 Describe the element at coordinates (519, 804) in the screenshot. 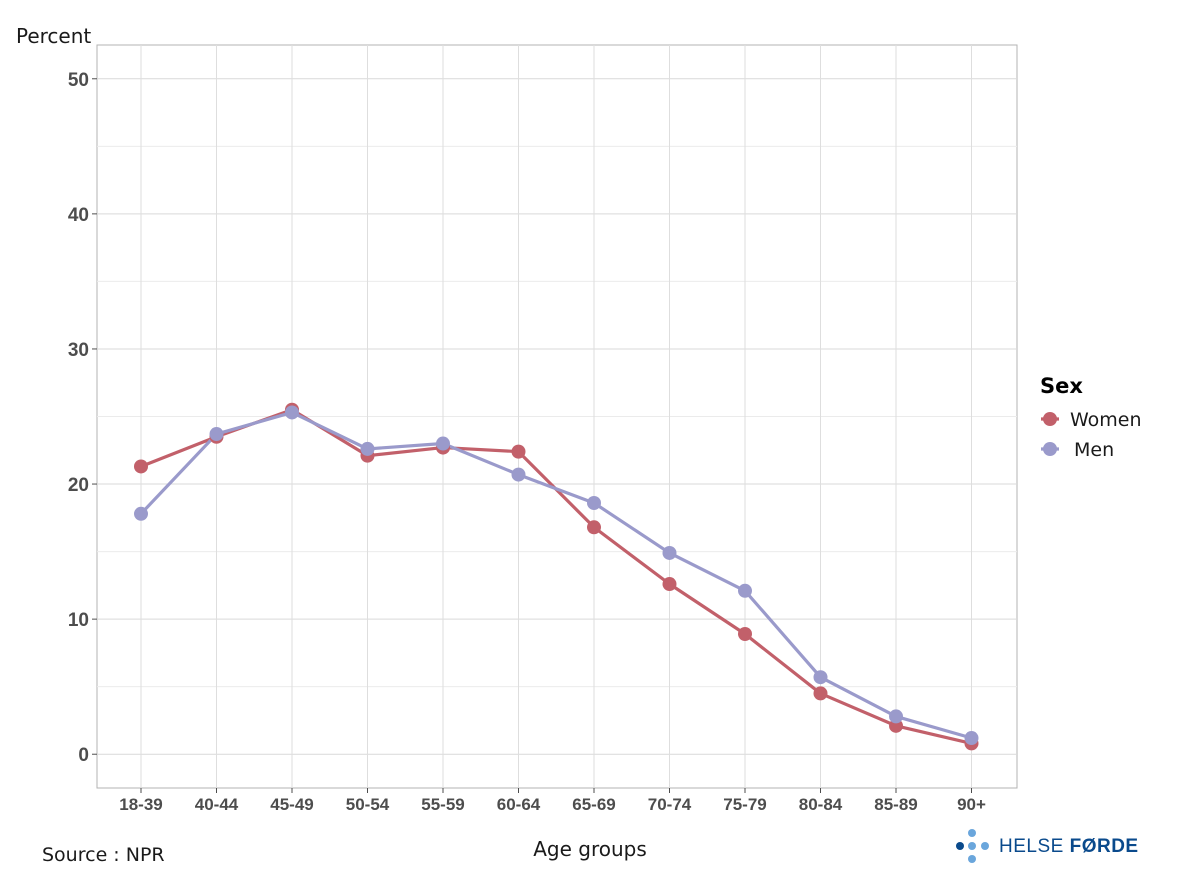

I see `x-tick-label: 60-64` at that location.